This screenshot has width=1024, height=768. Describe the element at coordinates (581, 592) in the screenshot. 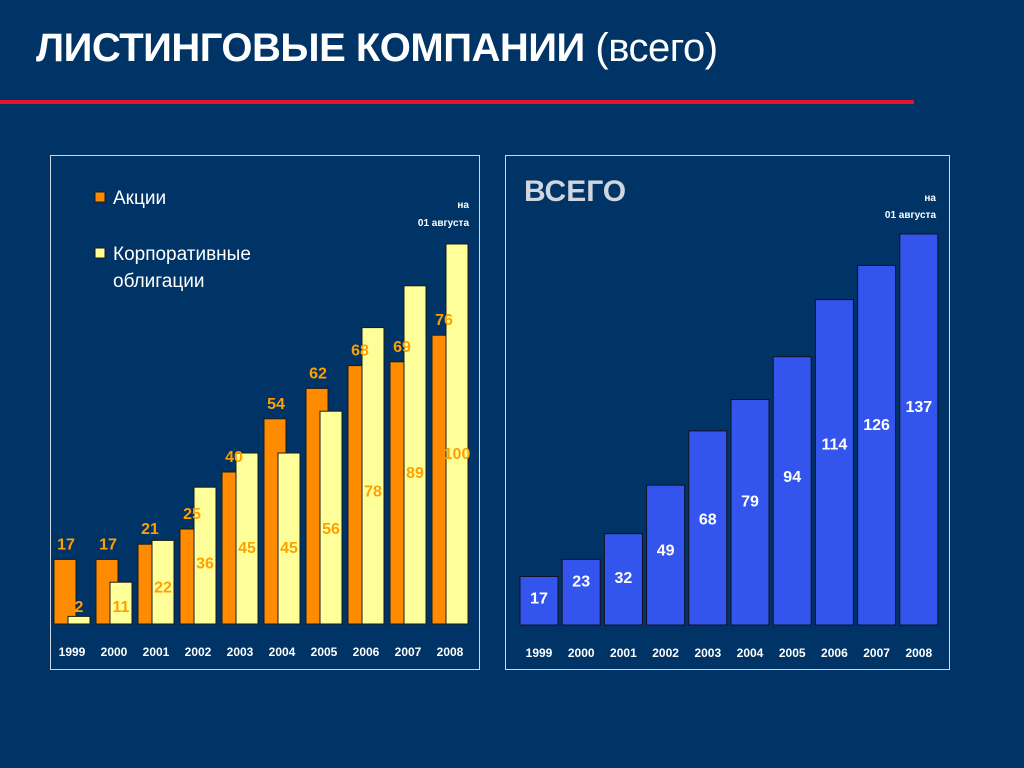

I see `bar-total-2000` at that location.